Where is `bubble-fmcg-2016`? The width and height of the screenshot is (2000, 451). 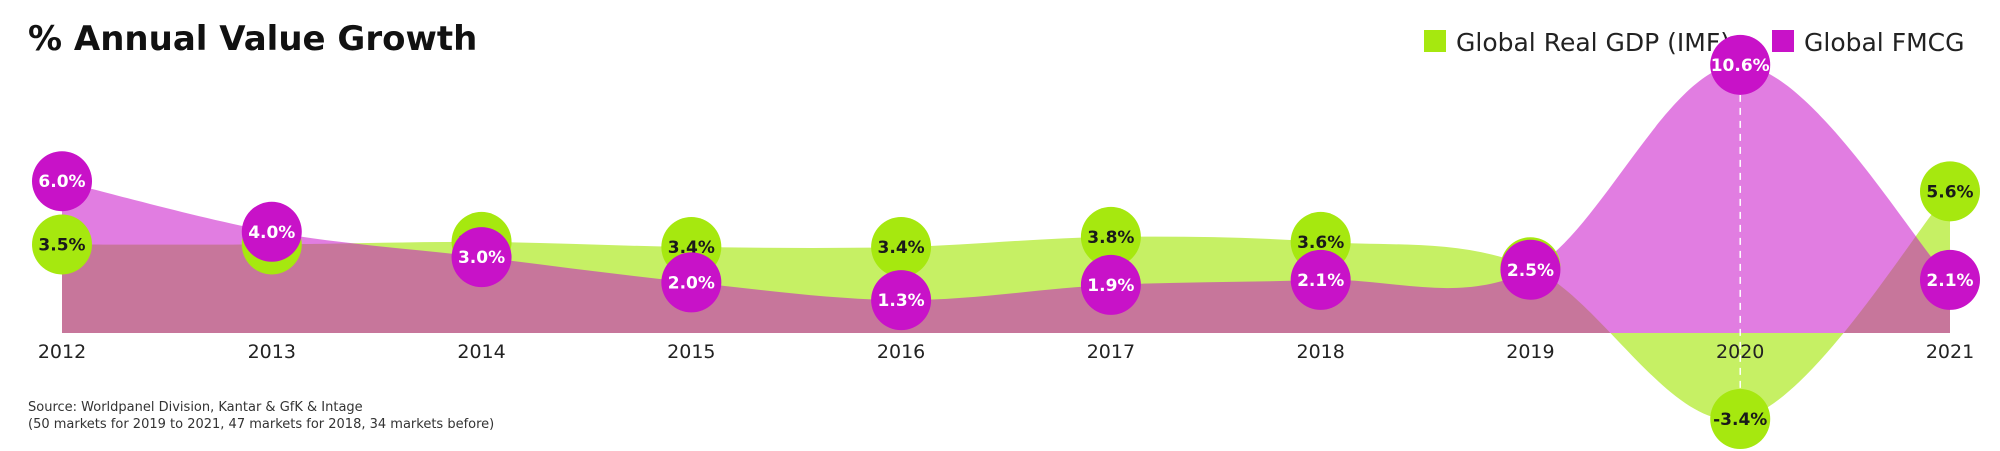 bubble-fmcg-2016 is located at coordinates (901, 300).